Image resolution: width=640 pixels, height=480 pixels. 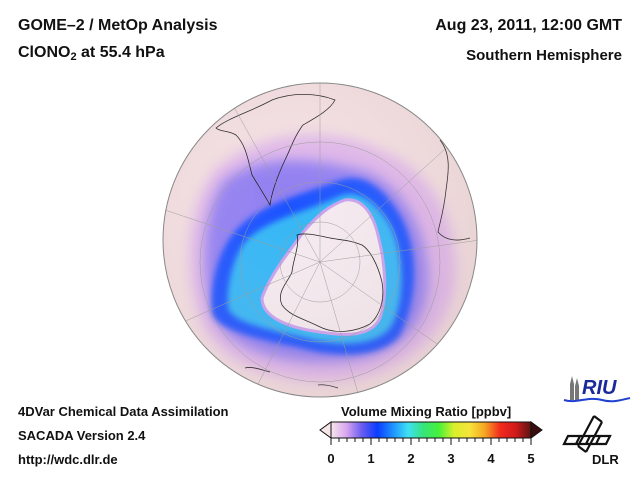 I want to click on colorbar-tick-label: 1, so click(x=371, y=458).